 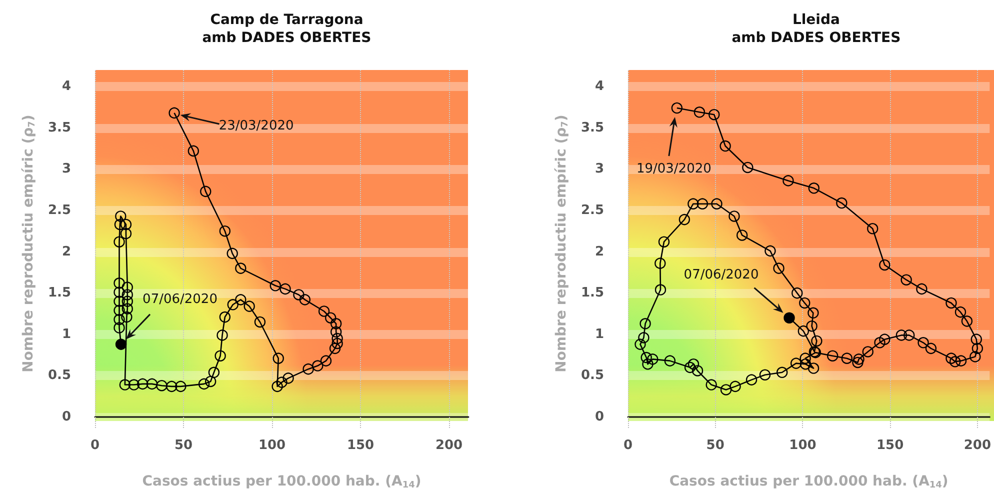 I want to click on chart-title: Lleida, so click(x=816, y=20).